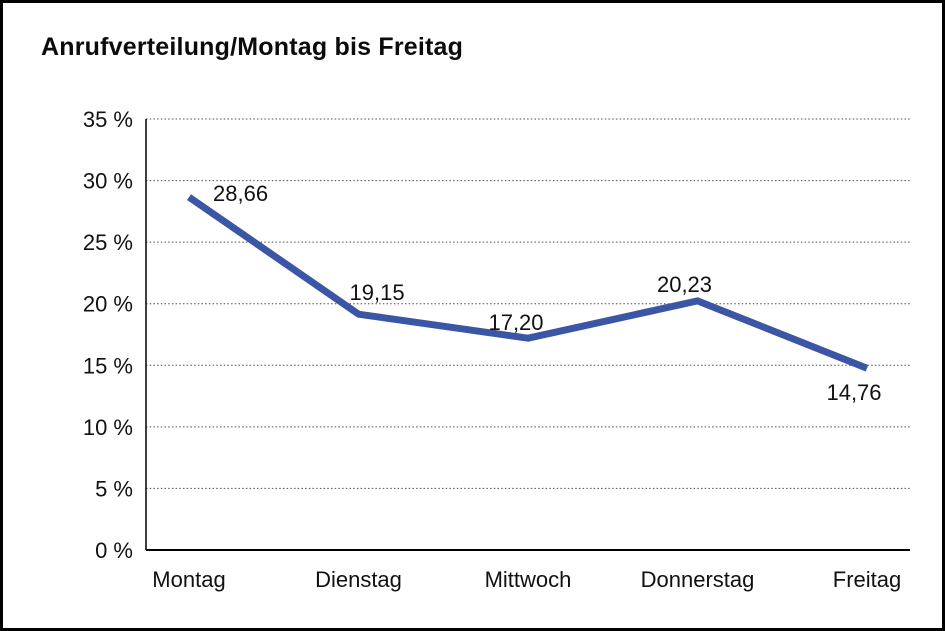 This screenshot has width=945, height=631. I want to click on y-axis-tick-label: 0 %, so click(114, 550).